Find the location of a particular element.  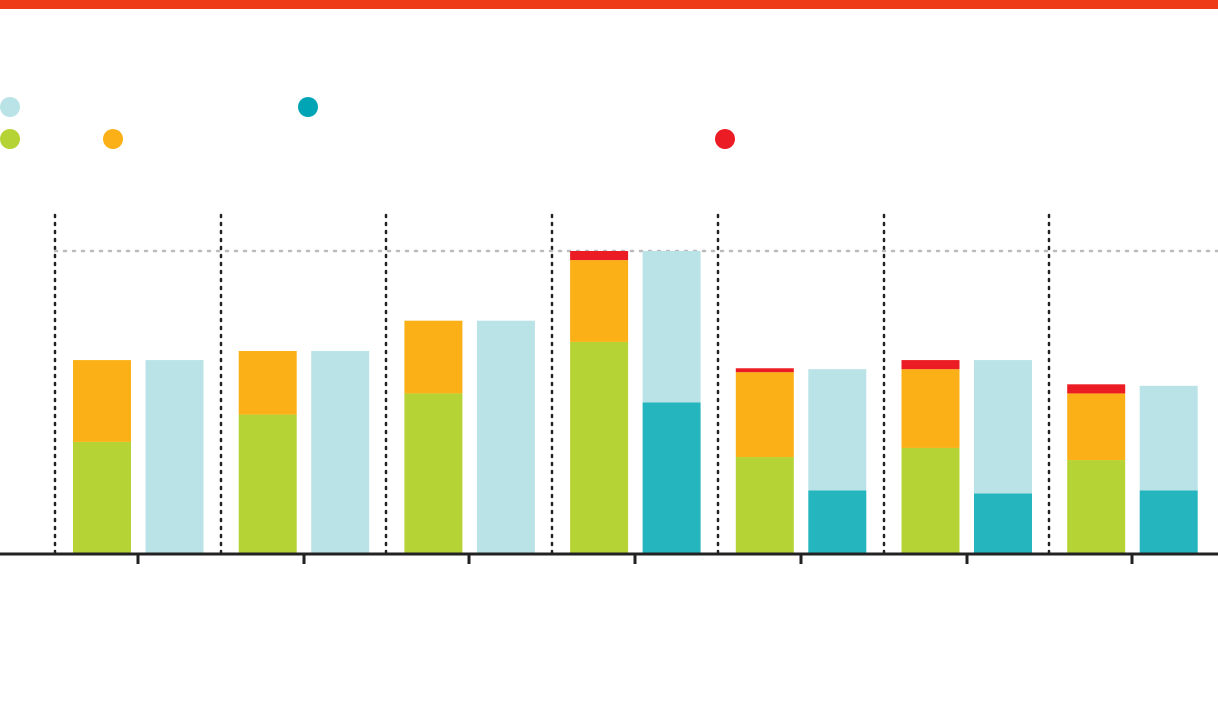

legend is located at coordinates (367, 123).